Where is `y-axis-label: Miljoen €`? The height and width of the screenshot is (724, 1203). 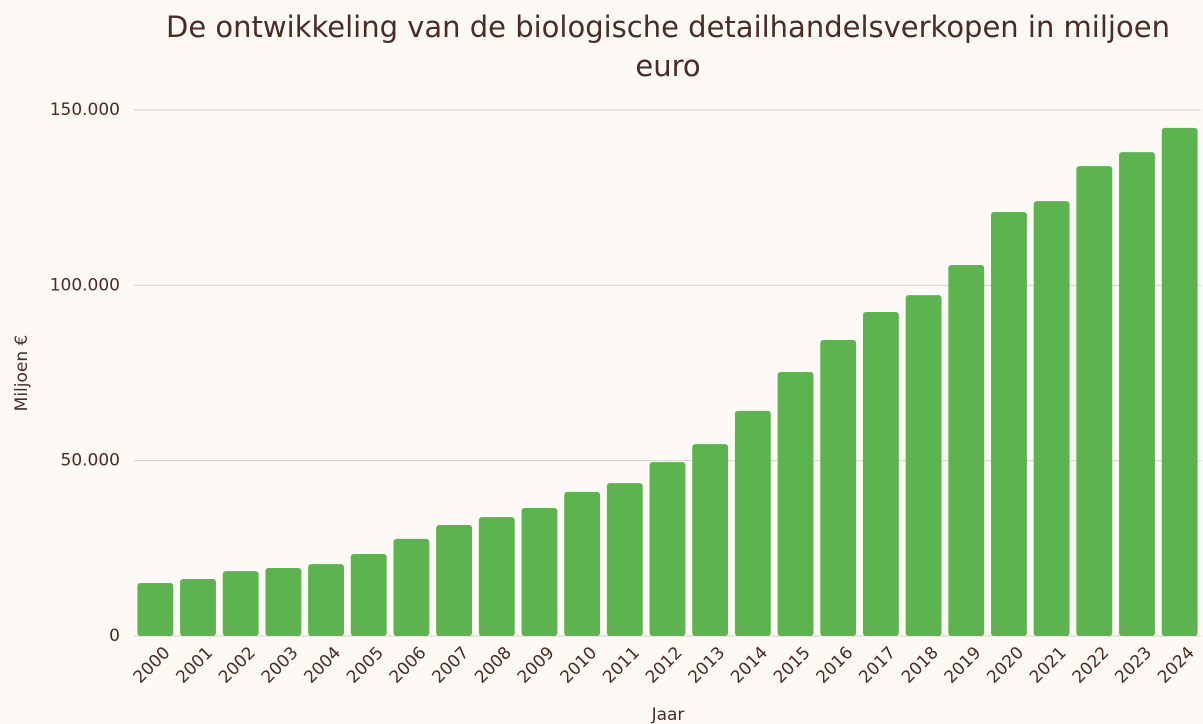
y-axis-label: Miljoen € is located at coordinates (22, 373).